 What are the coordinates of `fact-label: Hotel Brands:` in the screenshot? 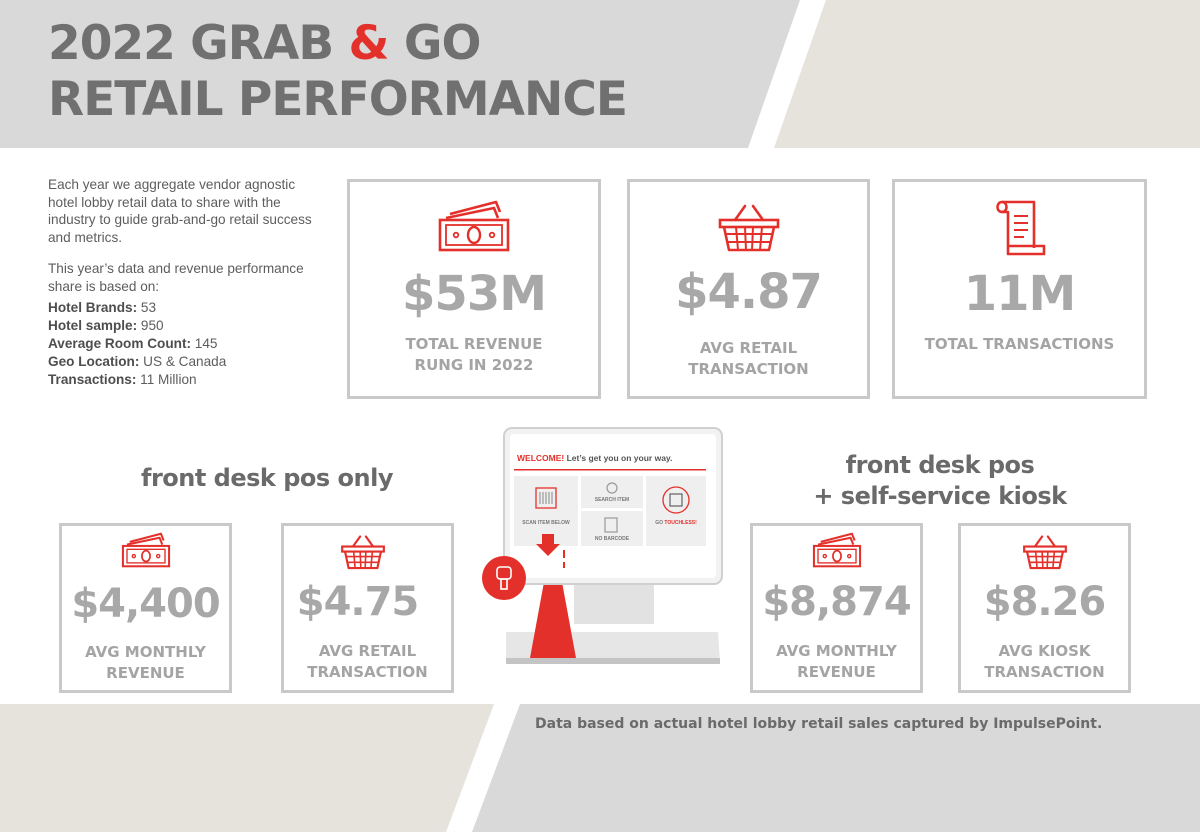 It's located at (93, 307).